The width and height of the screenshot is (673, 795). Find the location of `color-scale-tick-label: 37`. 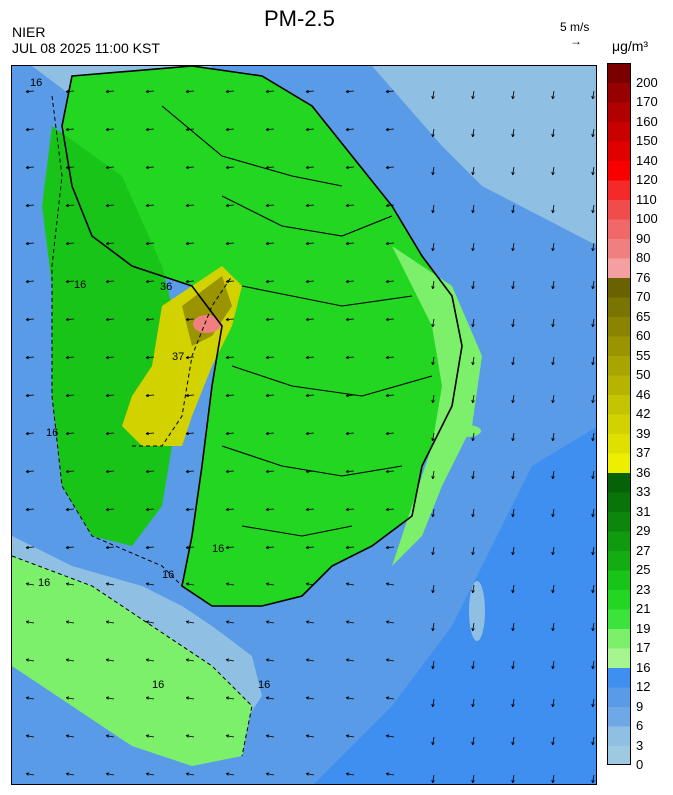

color-scale-tick-label: 37 is located at coordinates (643, 452).